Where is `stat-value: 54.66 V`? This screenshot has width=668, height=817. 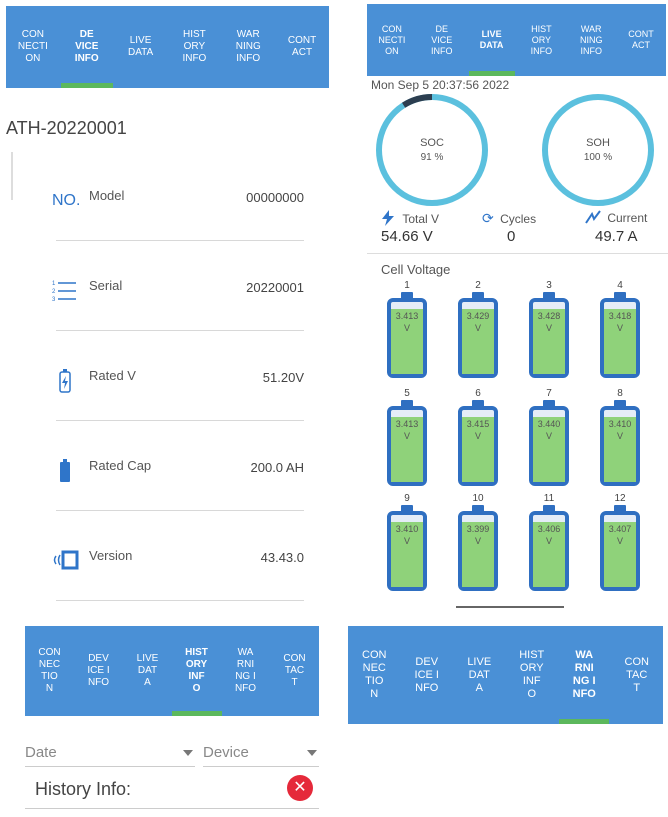
stat-value: 54.66 V is located at coordinates (407, 236).